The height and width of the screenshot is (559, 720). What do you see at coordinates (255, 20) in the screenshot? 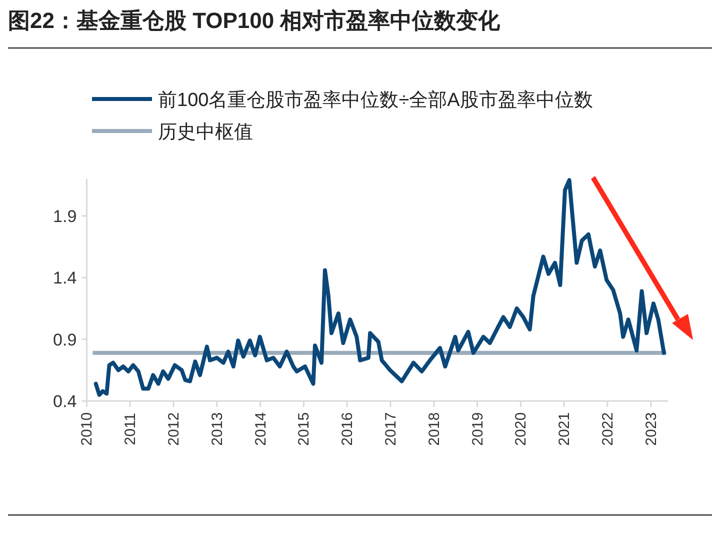
I see `chart-title: 图22：基金重仓股 TOP100 相对市盈率中位数变化` at bounding box center [255, 20].